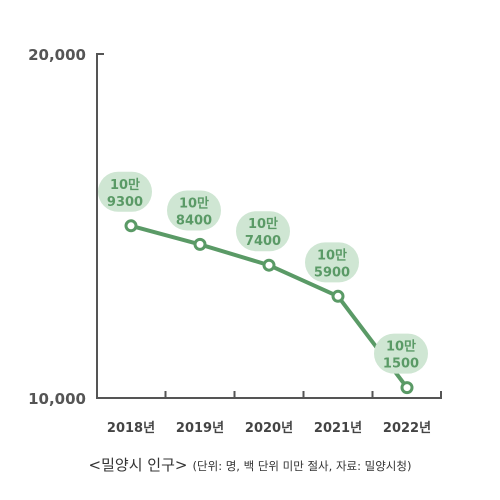  Describe the element at coordinates (269, 265) in the screenshot. I see `data-point-2020년` at that location.